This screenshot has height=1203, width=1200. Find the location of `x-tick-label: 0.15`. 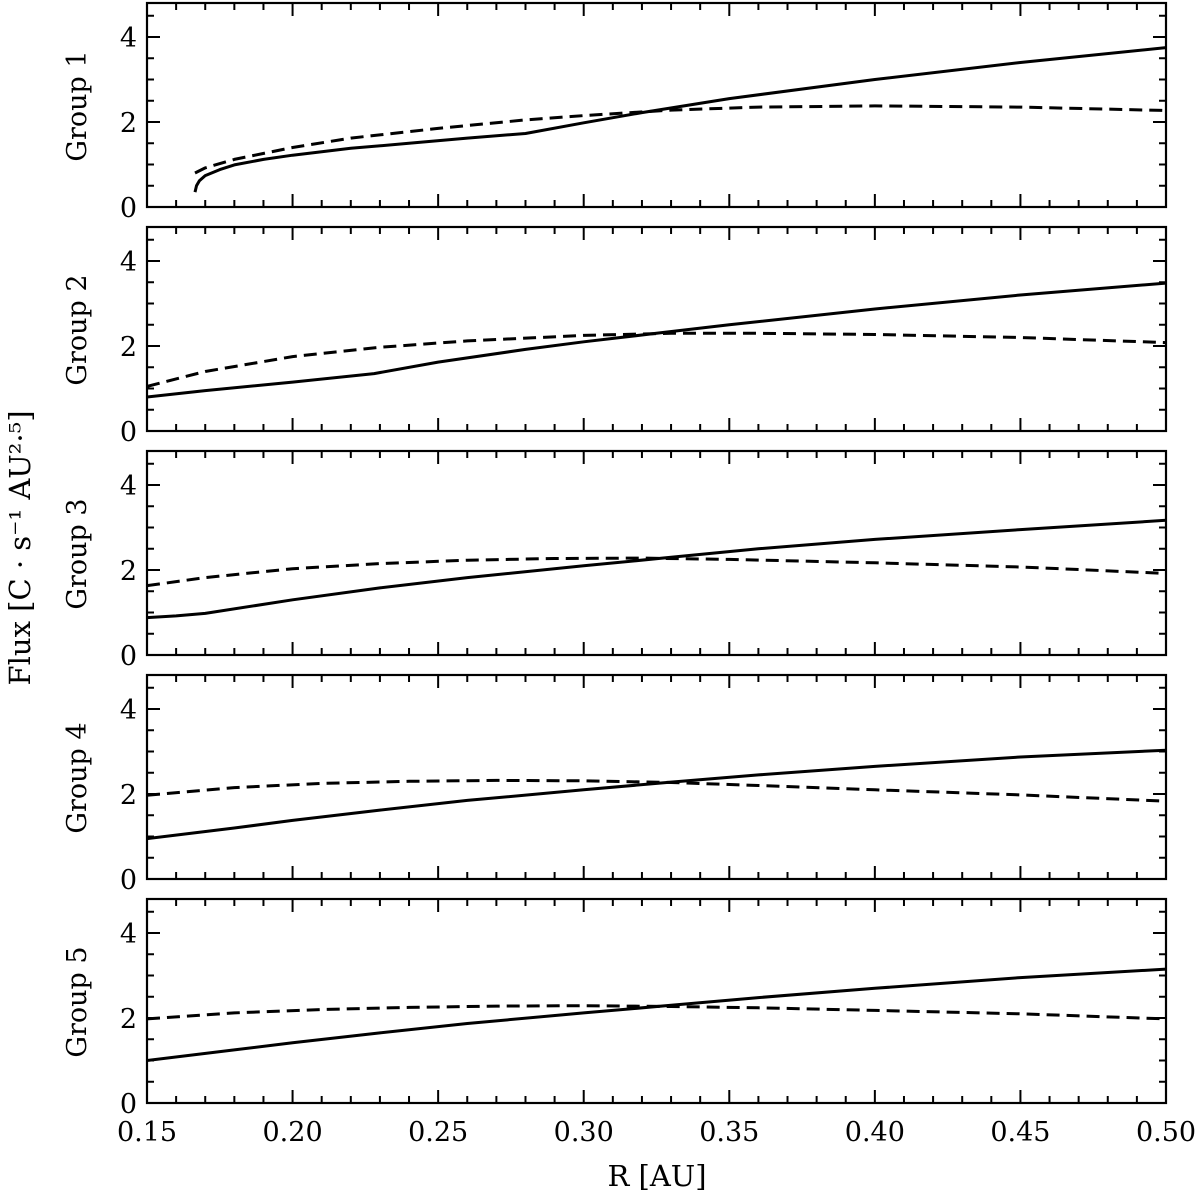

x-tick-label: 0.15 is located at coordinates (147, 1132).